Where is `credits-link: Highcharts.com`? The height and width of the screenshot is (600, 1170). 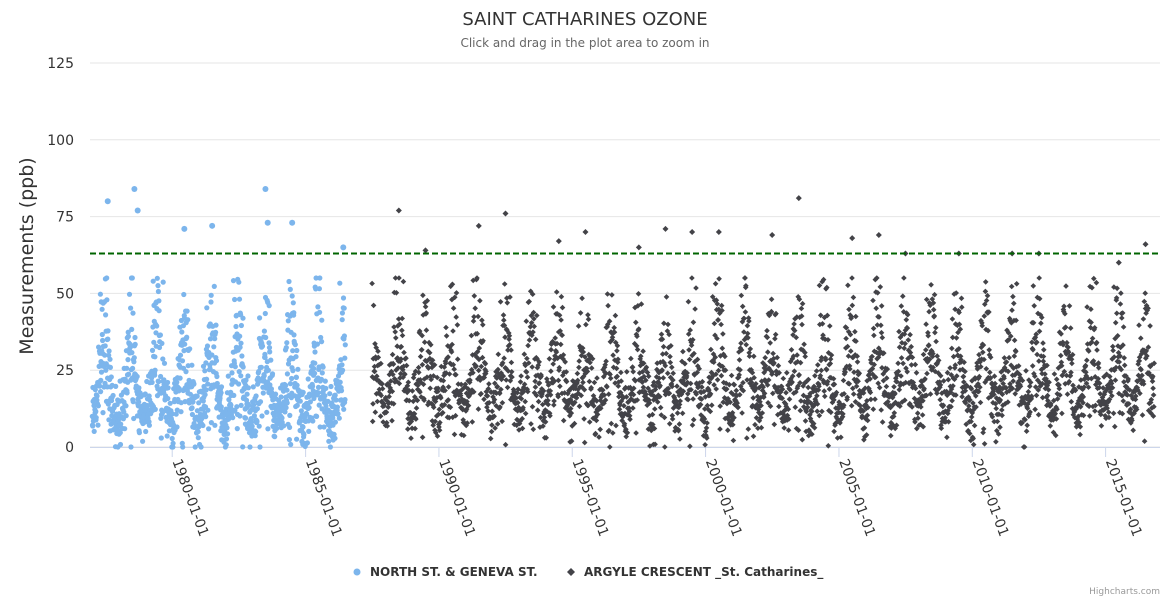 credits-link: Highcharts.com is located at coordinates (1124, 592).